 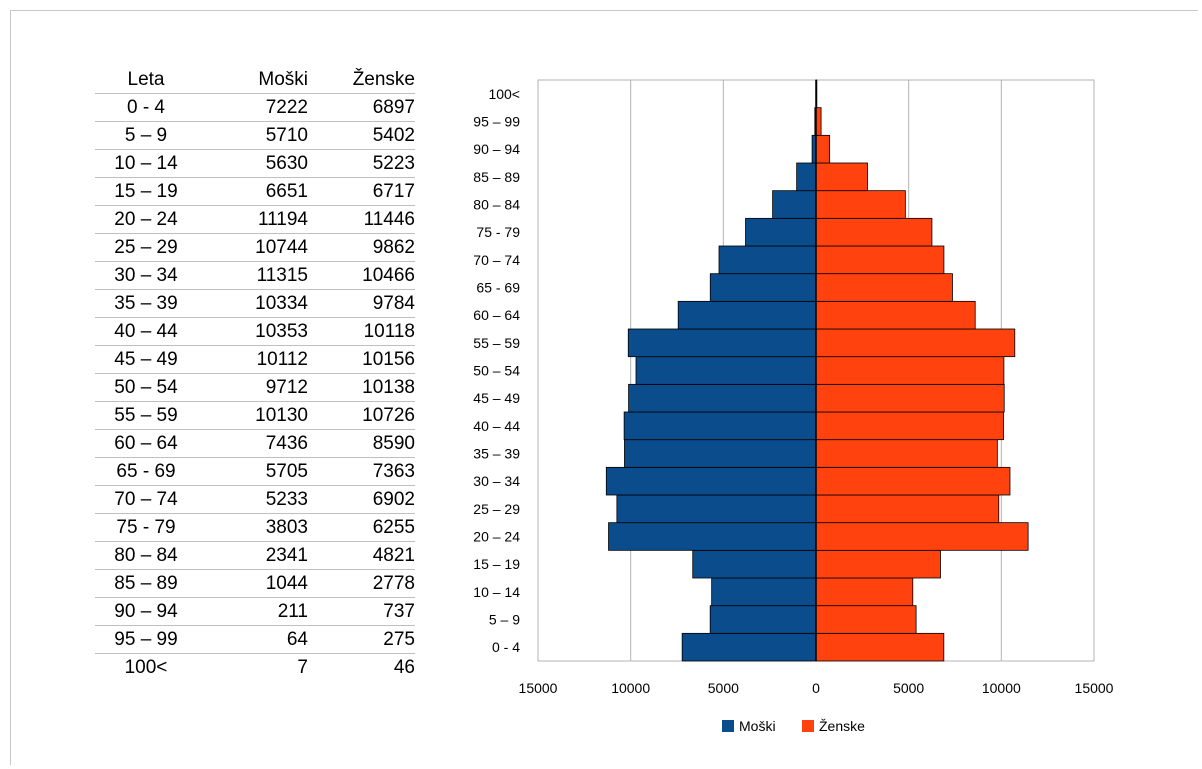 What do you see at coordinates (361, 219) in the screenshot?
I see `female-cell: 11446` at bounding box center [361, 219].